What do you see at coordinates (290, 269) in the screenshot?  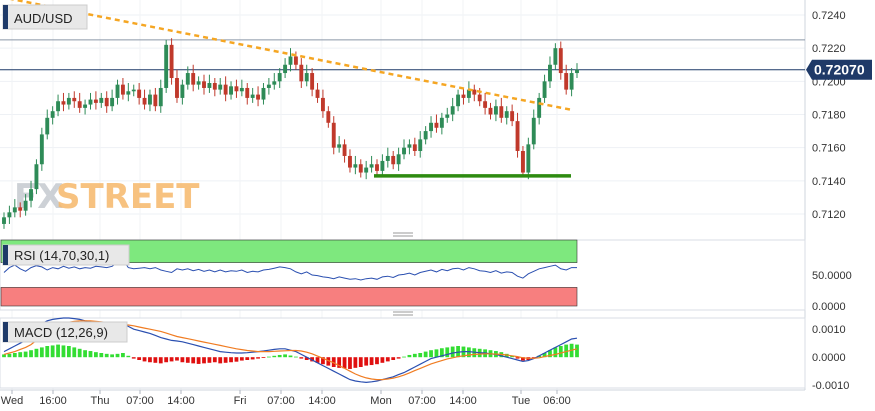 I see `rsi-line` at bounding box center [290, 269].